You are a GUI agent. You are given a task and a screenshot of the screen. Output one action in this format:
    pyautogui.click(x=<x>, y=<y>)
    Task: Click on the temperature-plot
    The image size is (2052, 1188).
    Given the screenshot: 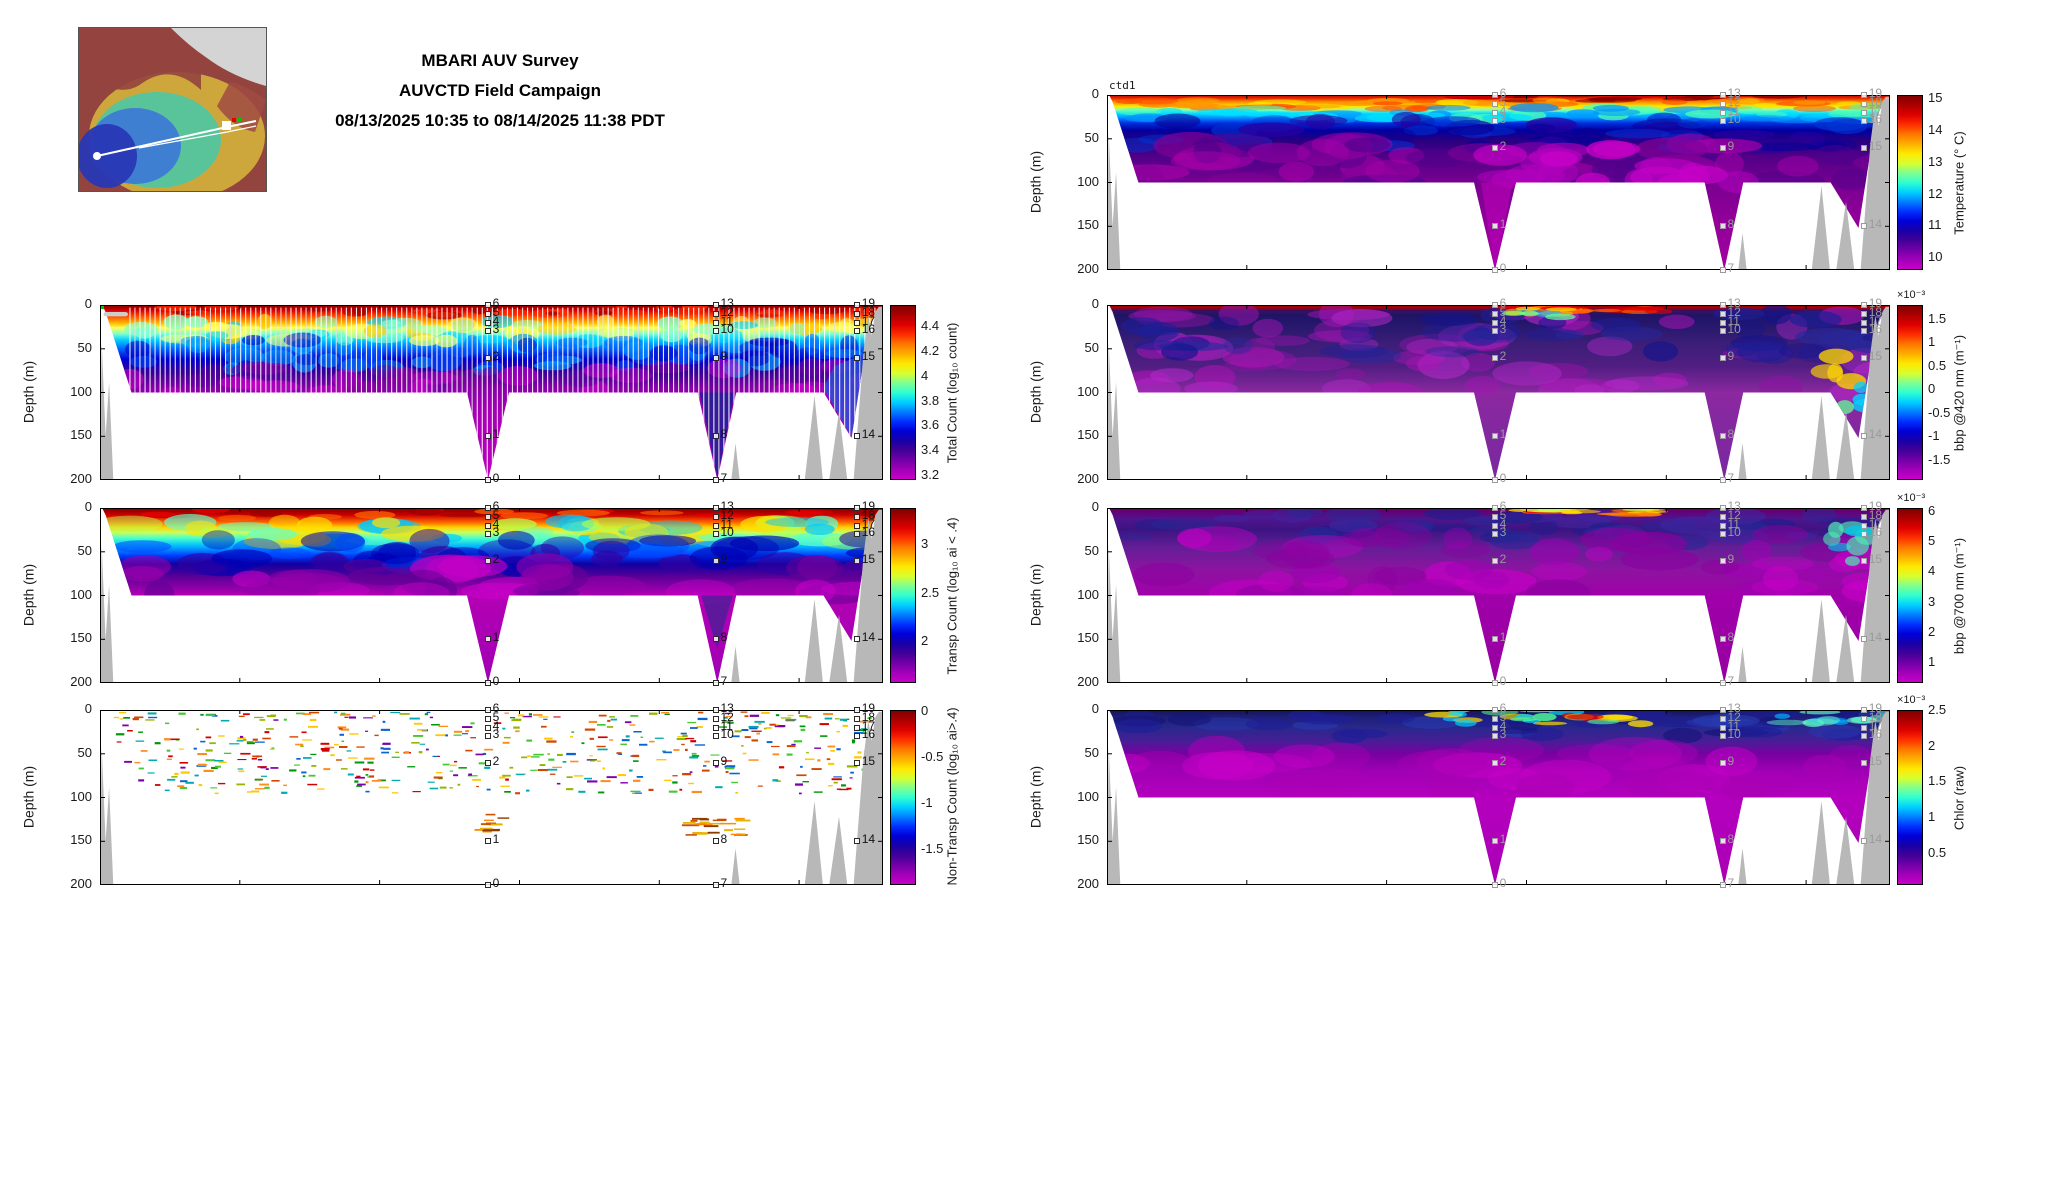 What is the action you would take?
    pyautogui.click(x=1498, y=182)
    